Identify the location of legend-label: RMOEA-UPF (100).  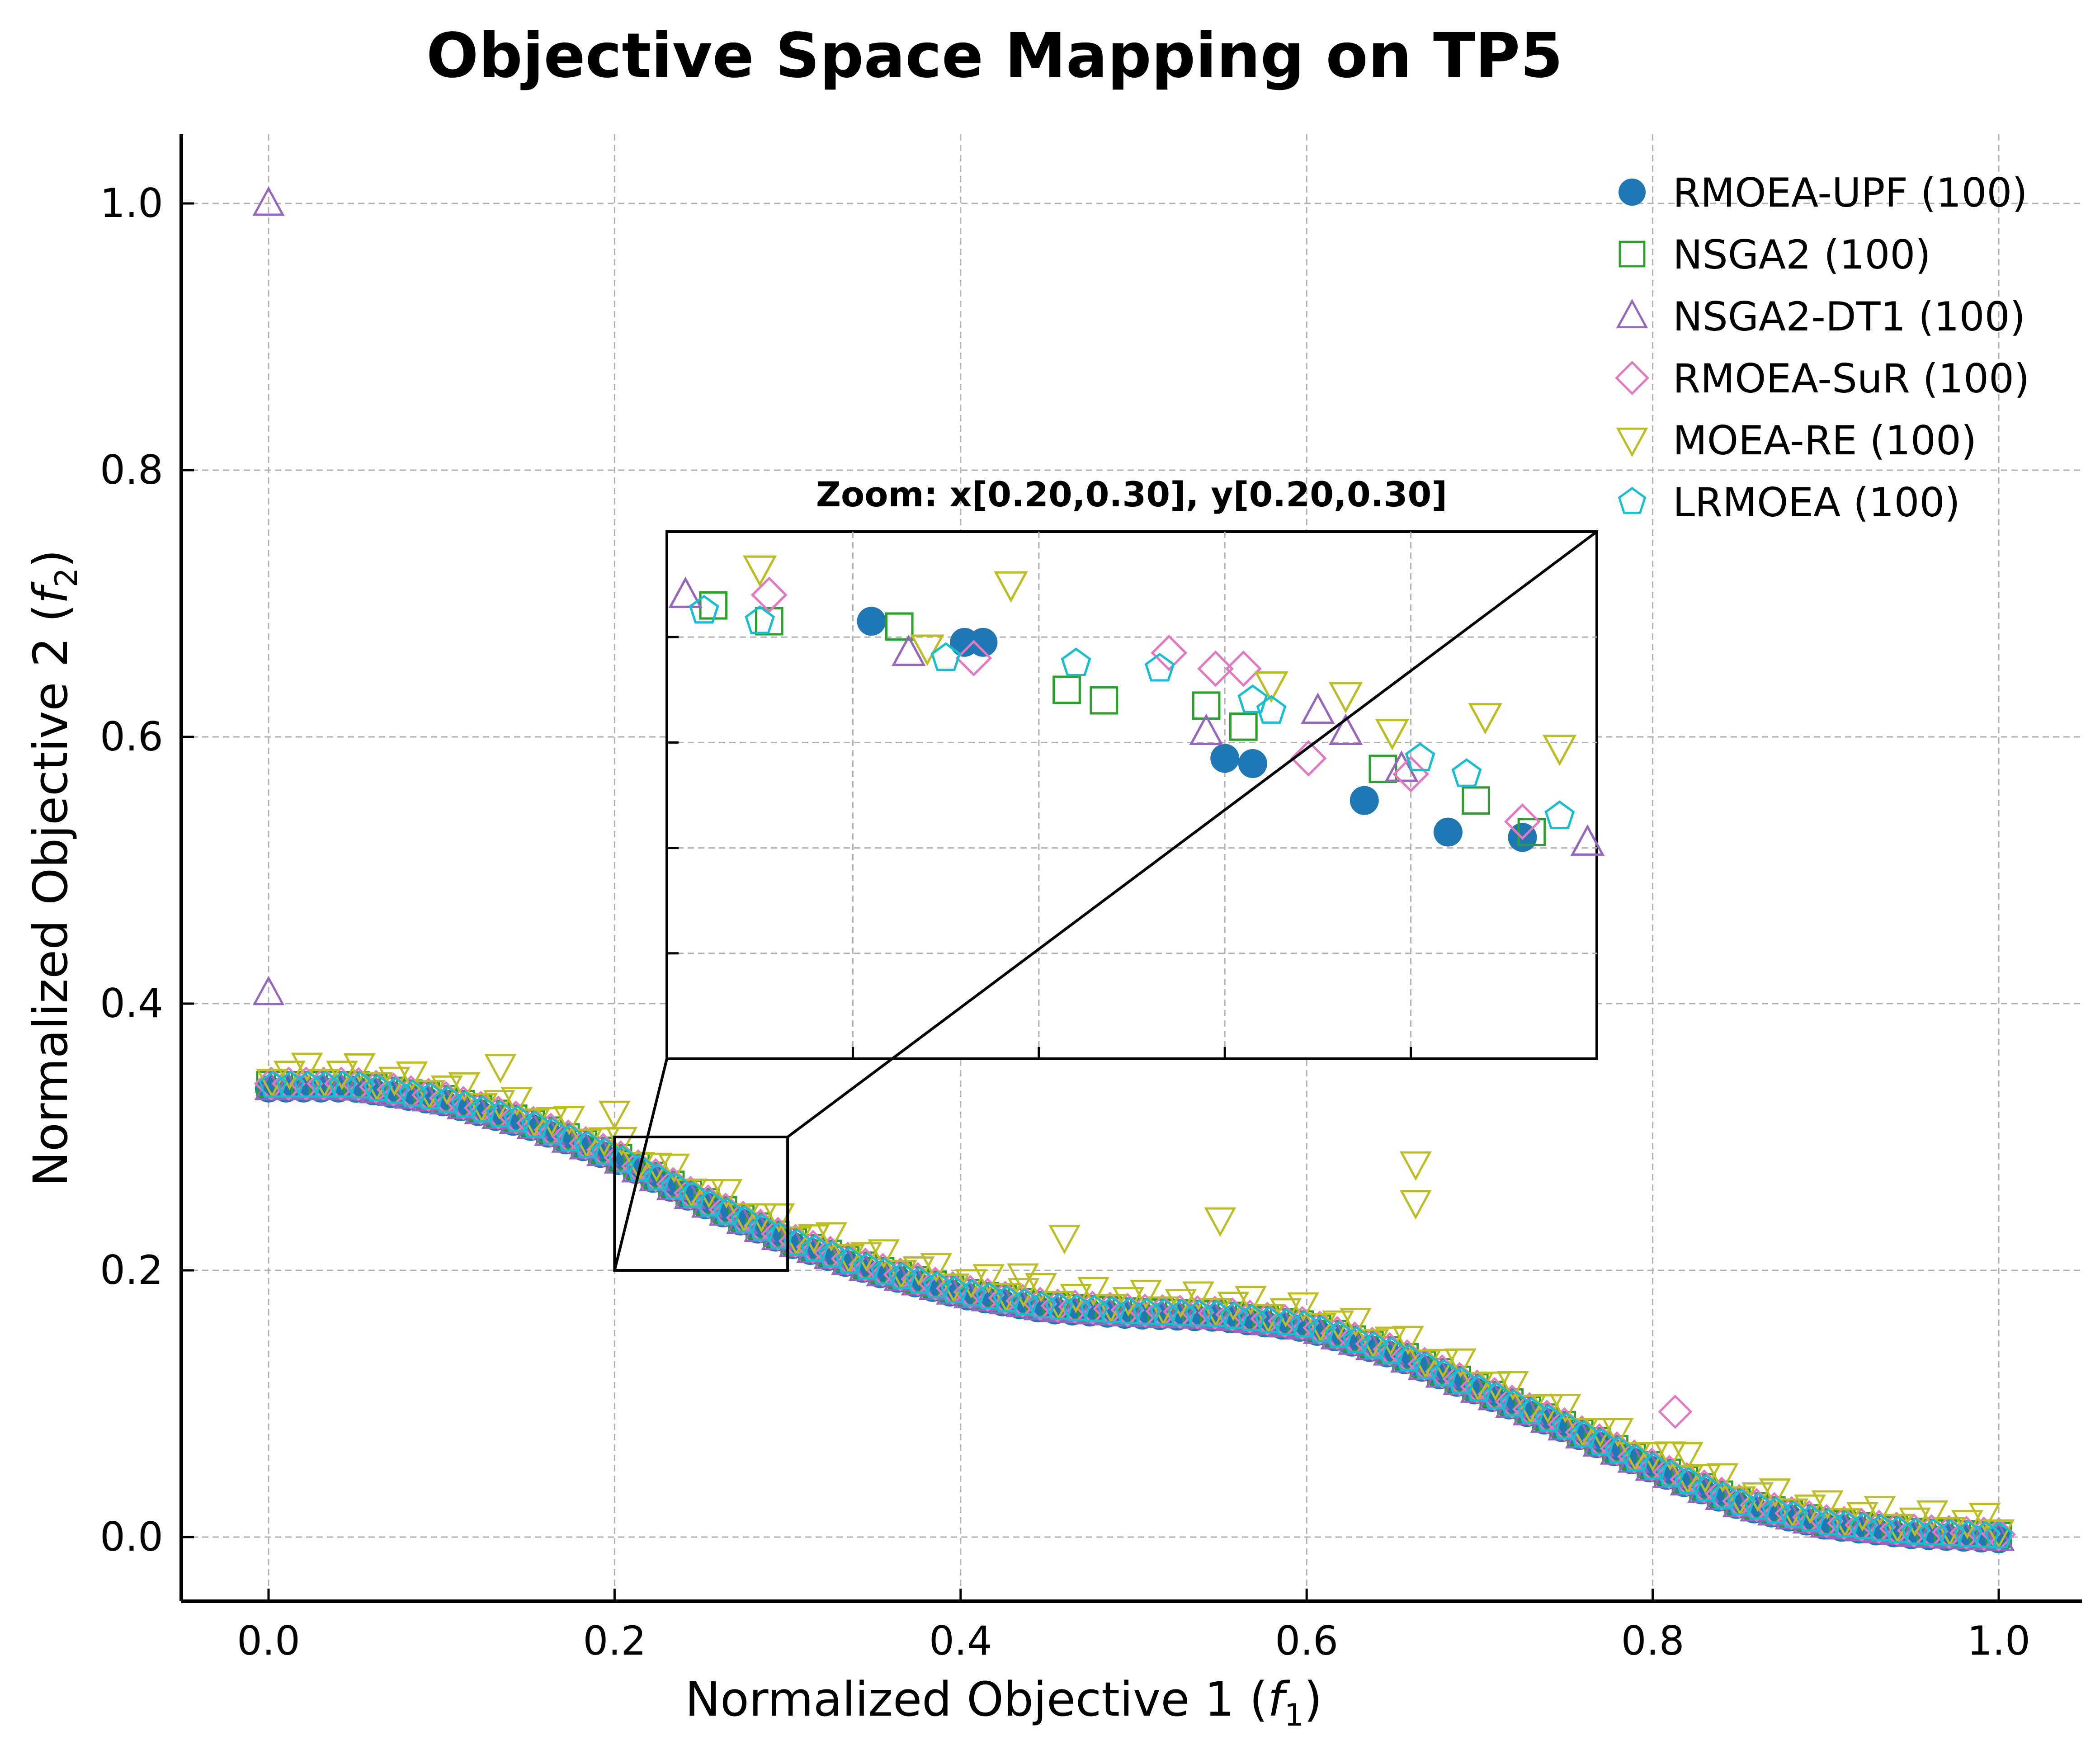
(1851, 193).